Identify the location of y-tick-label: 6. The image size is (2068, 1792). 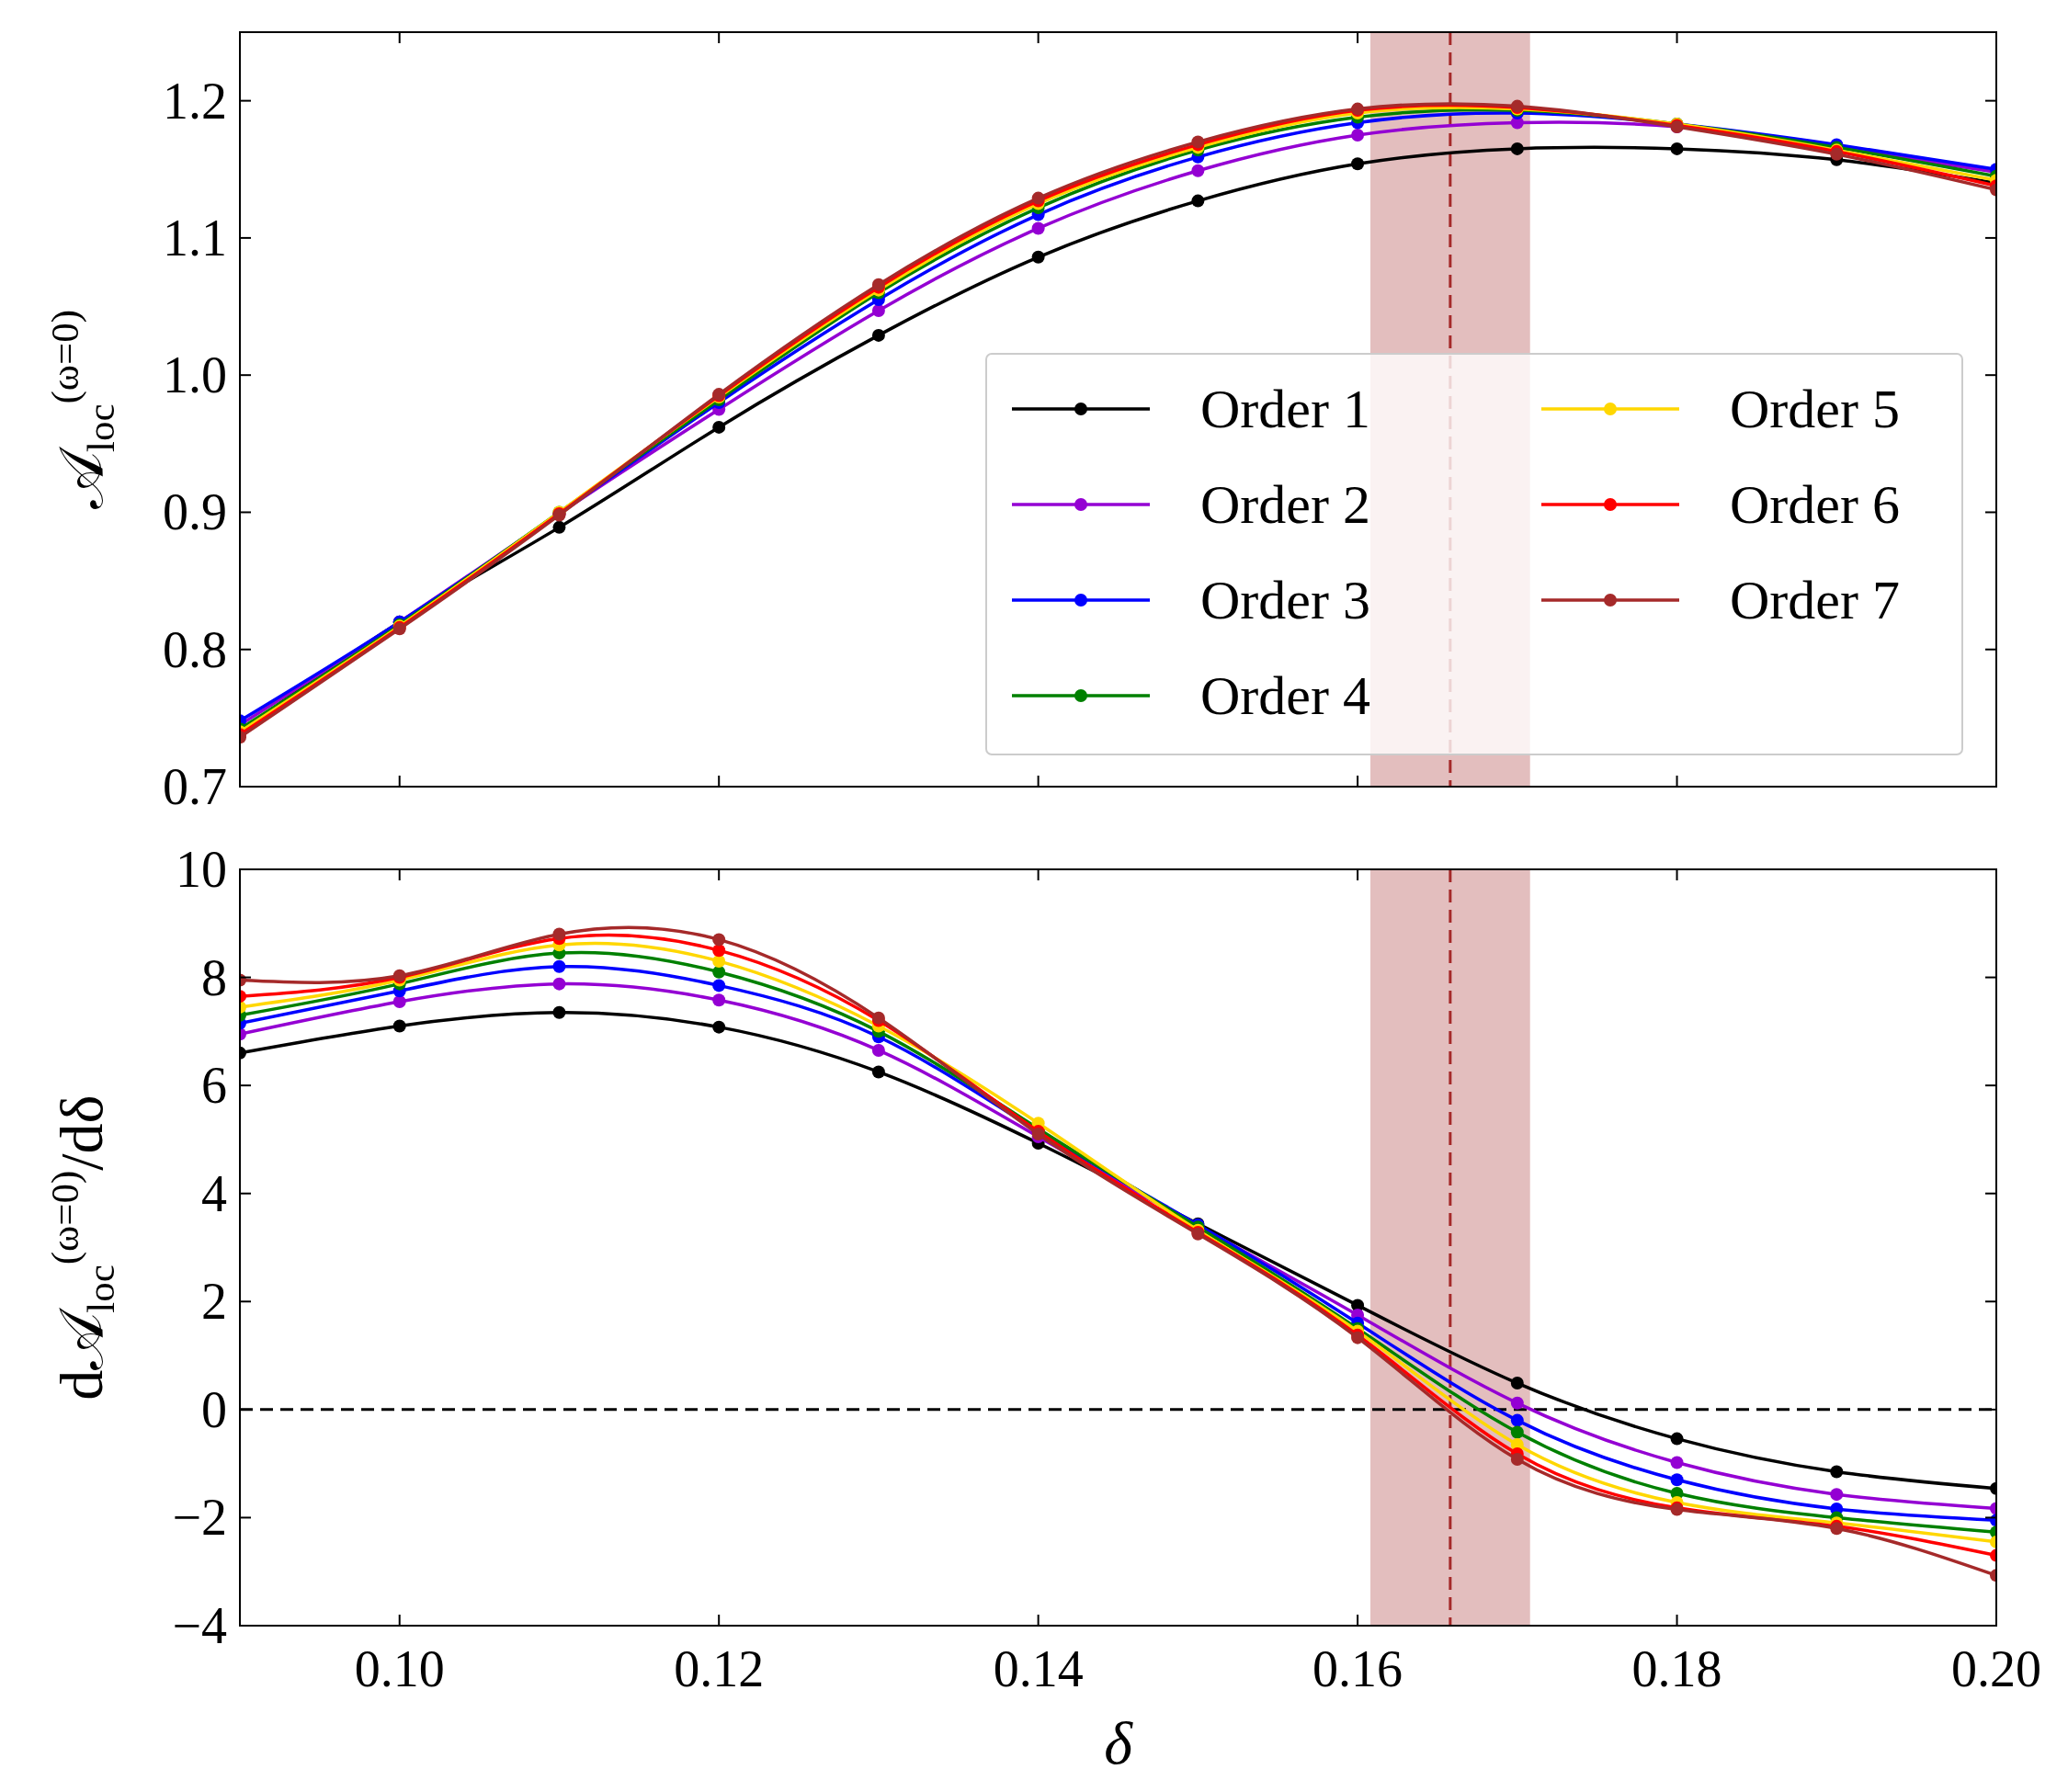
(214, 1086).